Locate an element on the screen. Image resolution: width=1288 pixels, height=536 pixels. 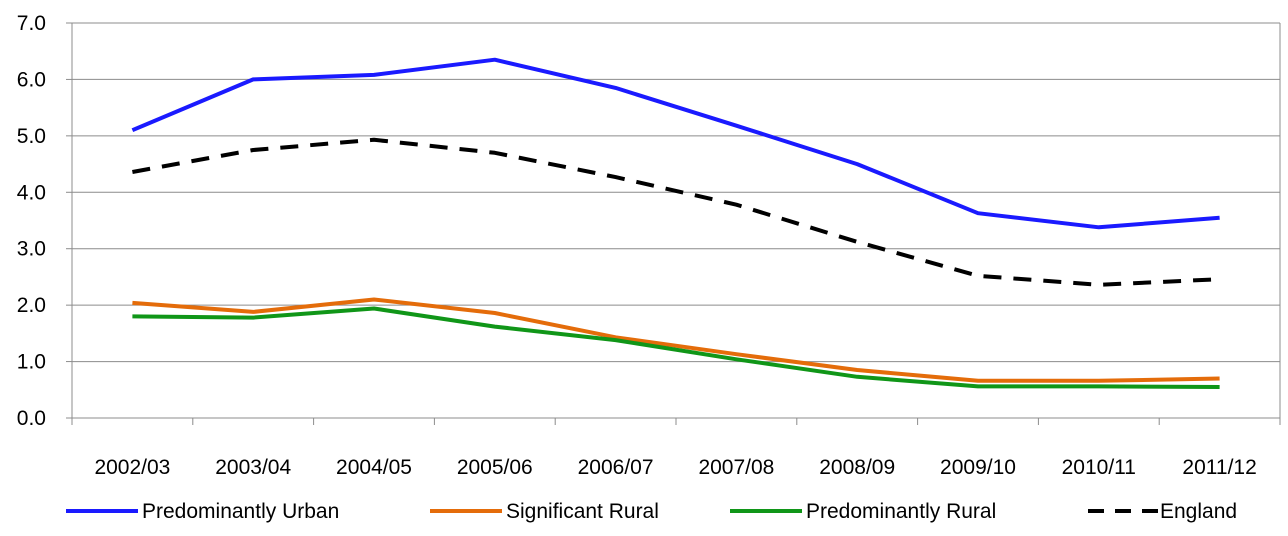
x-tick-label: 2006/07 is located at coordinates (616, 467).